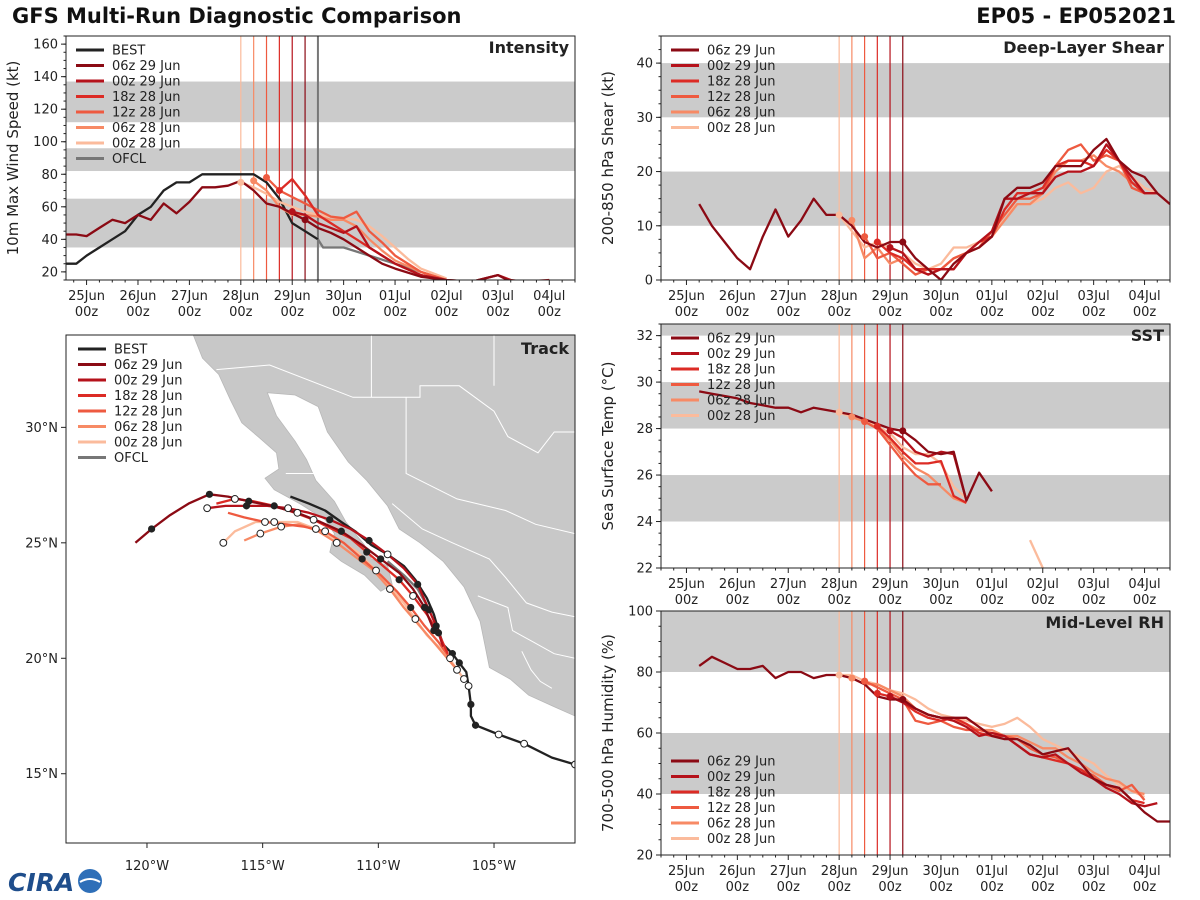 The height and width of the screenshot is (900, 1200). Describe the element at coordinates (45, 45) in the screenshot. I see `intensity-y-tick-label: 160` at that location.